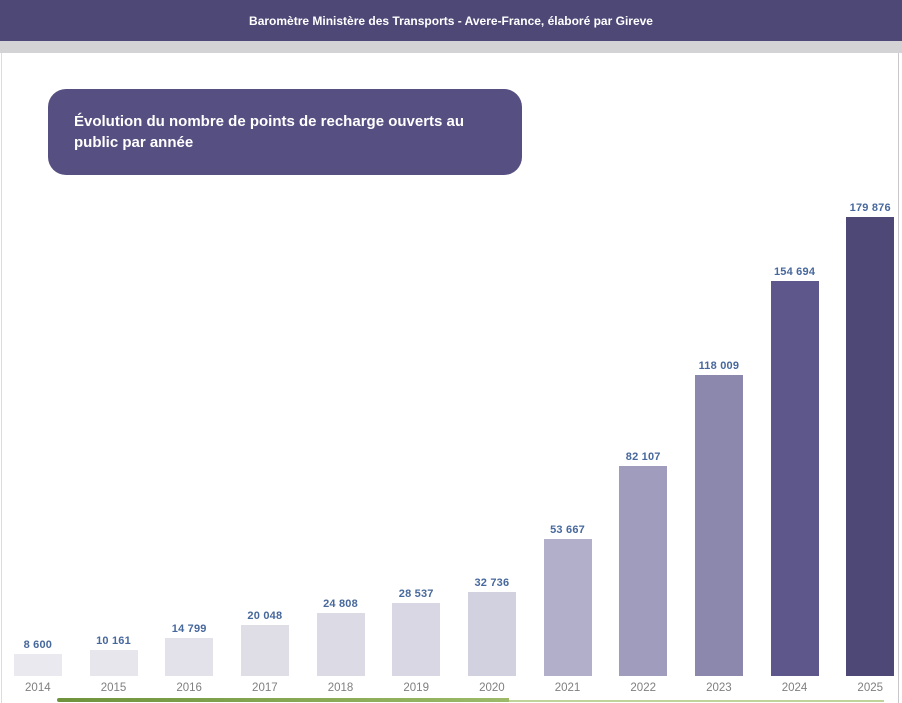  What do you see at coordinates (719, 366) in the screenshot?
I see `bar-value-label-2023: 118 009` at bounding box center [719, 366].